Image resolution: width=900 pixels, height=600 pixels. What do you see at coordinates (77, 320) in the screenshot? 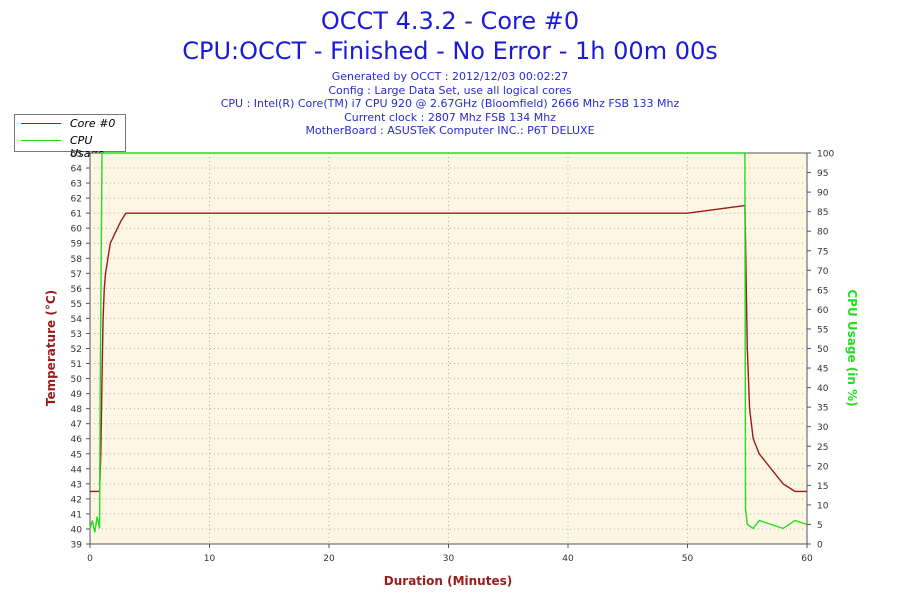
I see `y-tick-label: 54` at bounding box center [77, 320].